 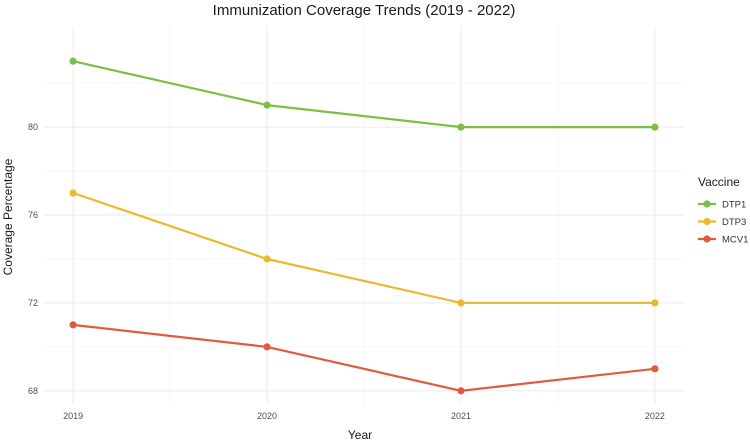 I want to click on point-dtp1-2021, so click(x=461, y=127).